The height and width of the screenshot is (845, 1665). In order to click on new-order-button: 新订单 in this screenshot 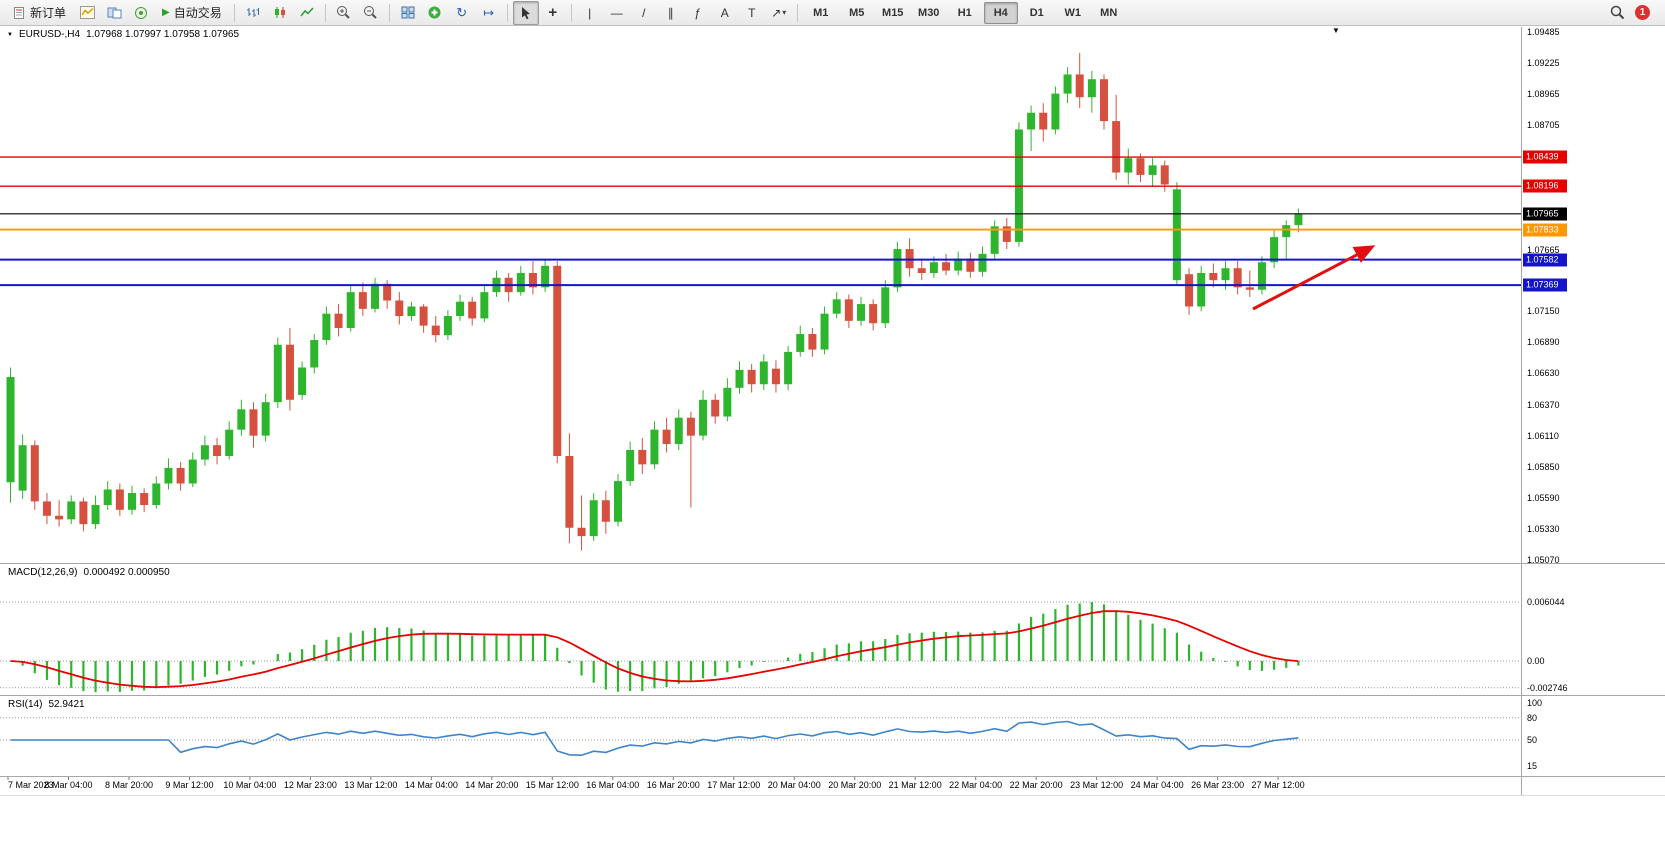, I will do `click(39, 13)`.